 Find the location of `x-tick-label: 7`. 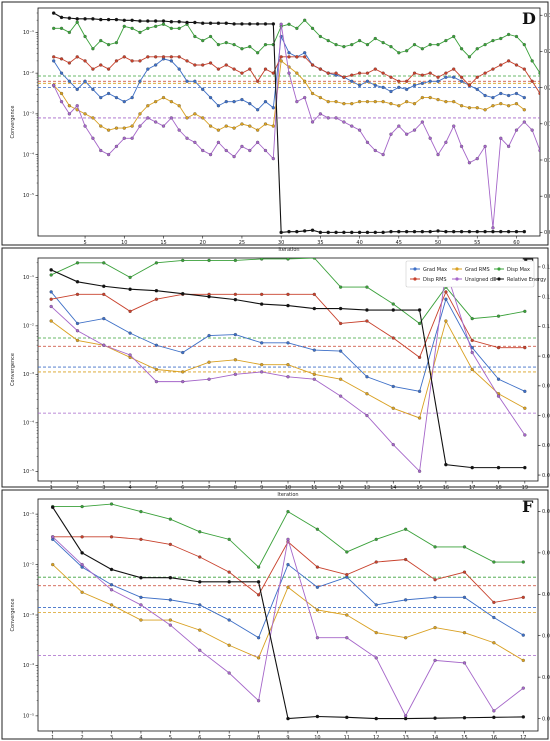

x-tick-label: 7 is located at coordinates (229, 738).